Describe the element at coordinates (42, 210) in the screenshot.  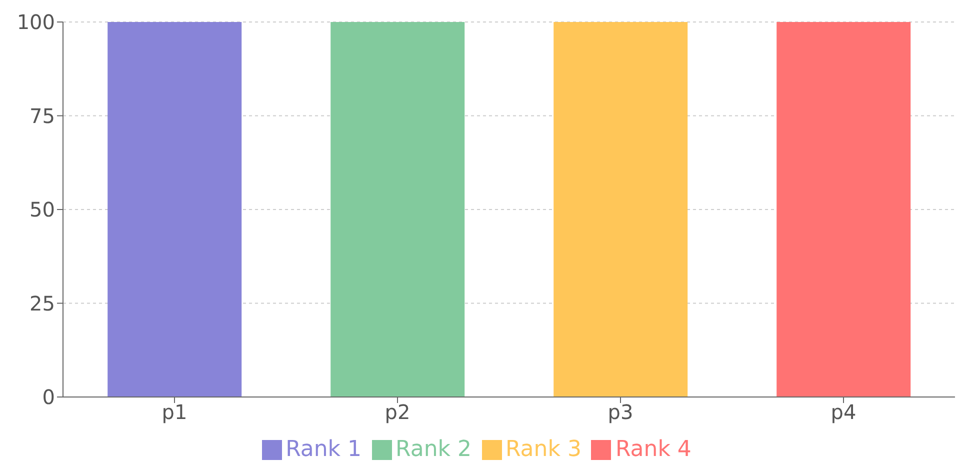
I see `y-tick-label: 50` at that location.